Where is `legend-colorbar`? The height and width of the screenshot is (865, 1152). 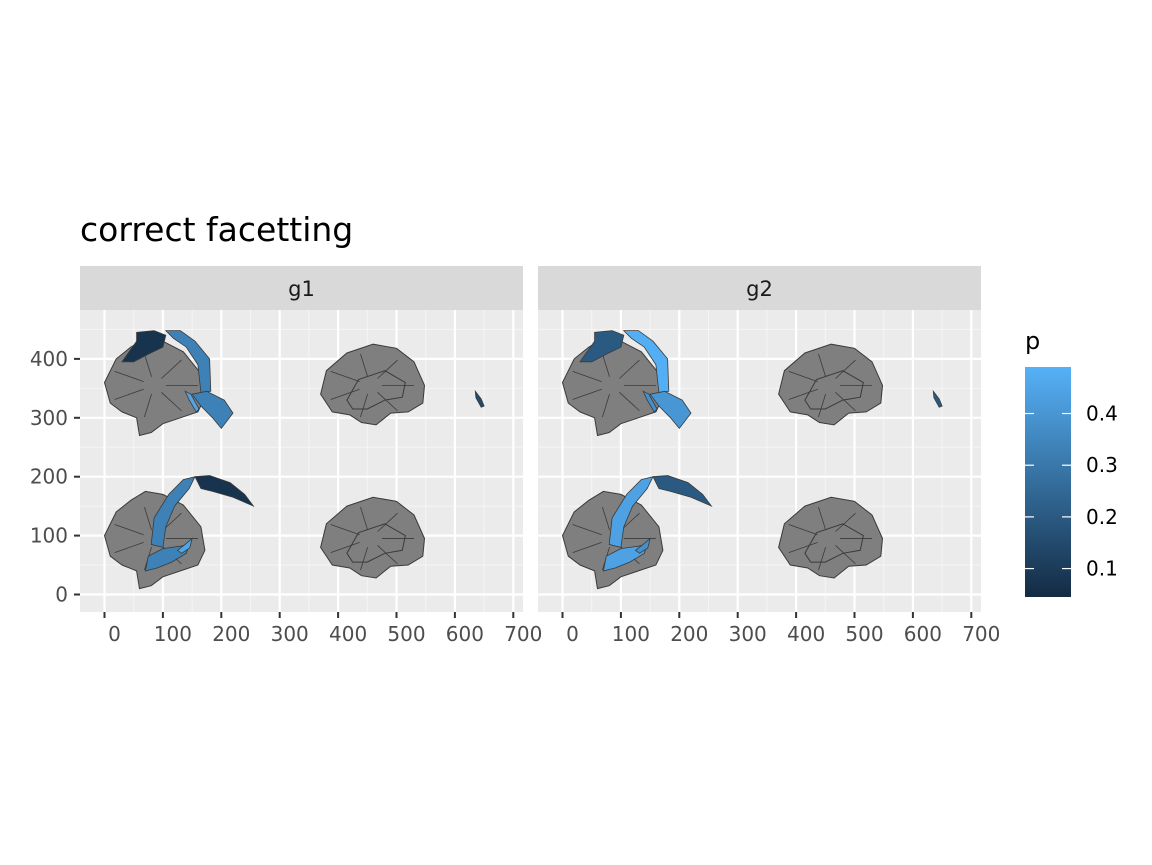
legend-colorbar is located at coordinates (1048, 482).